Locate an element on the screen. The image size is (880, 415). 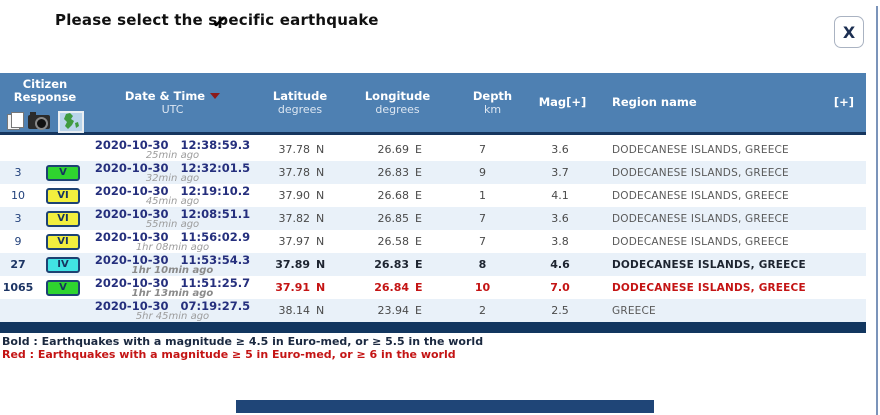
sort-descending-icon is located at coordinates (215, 96).